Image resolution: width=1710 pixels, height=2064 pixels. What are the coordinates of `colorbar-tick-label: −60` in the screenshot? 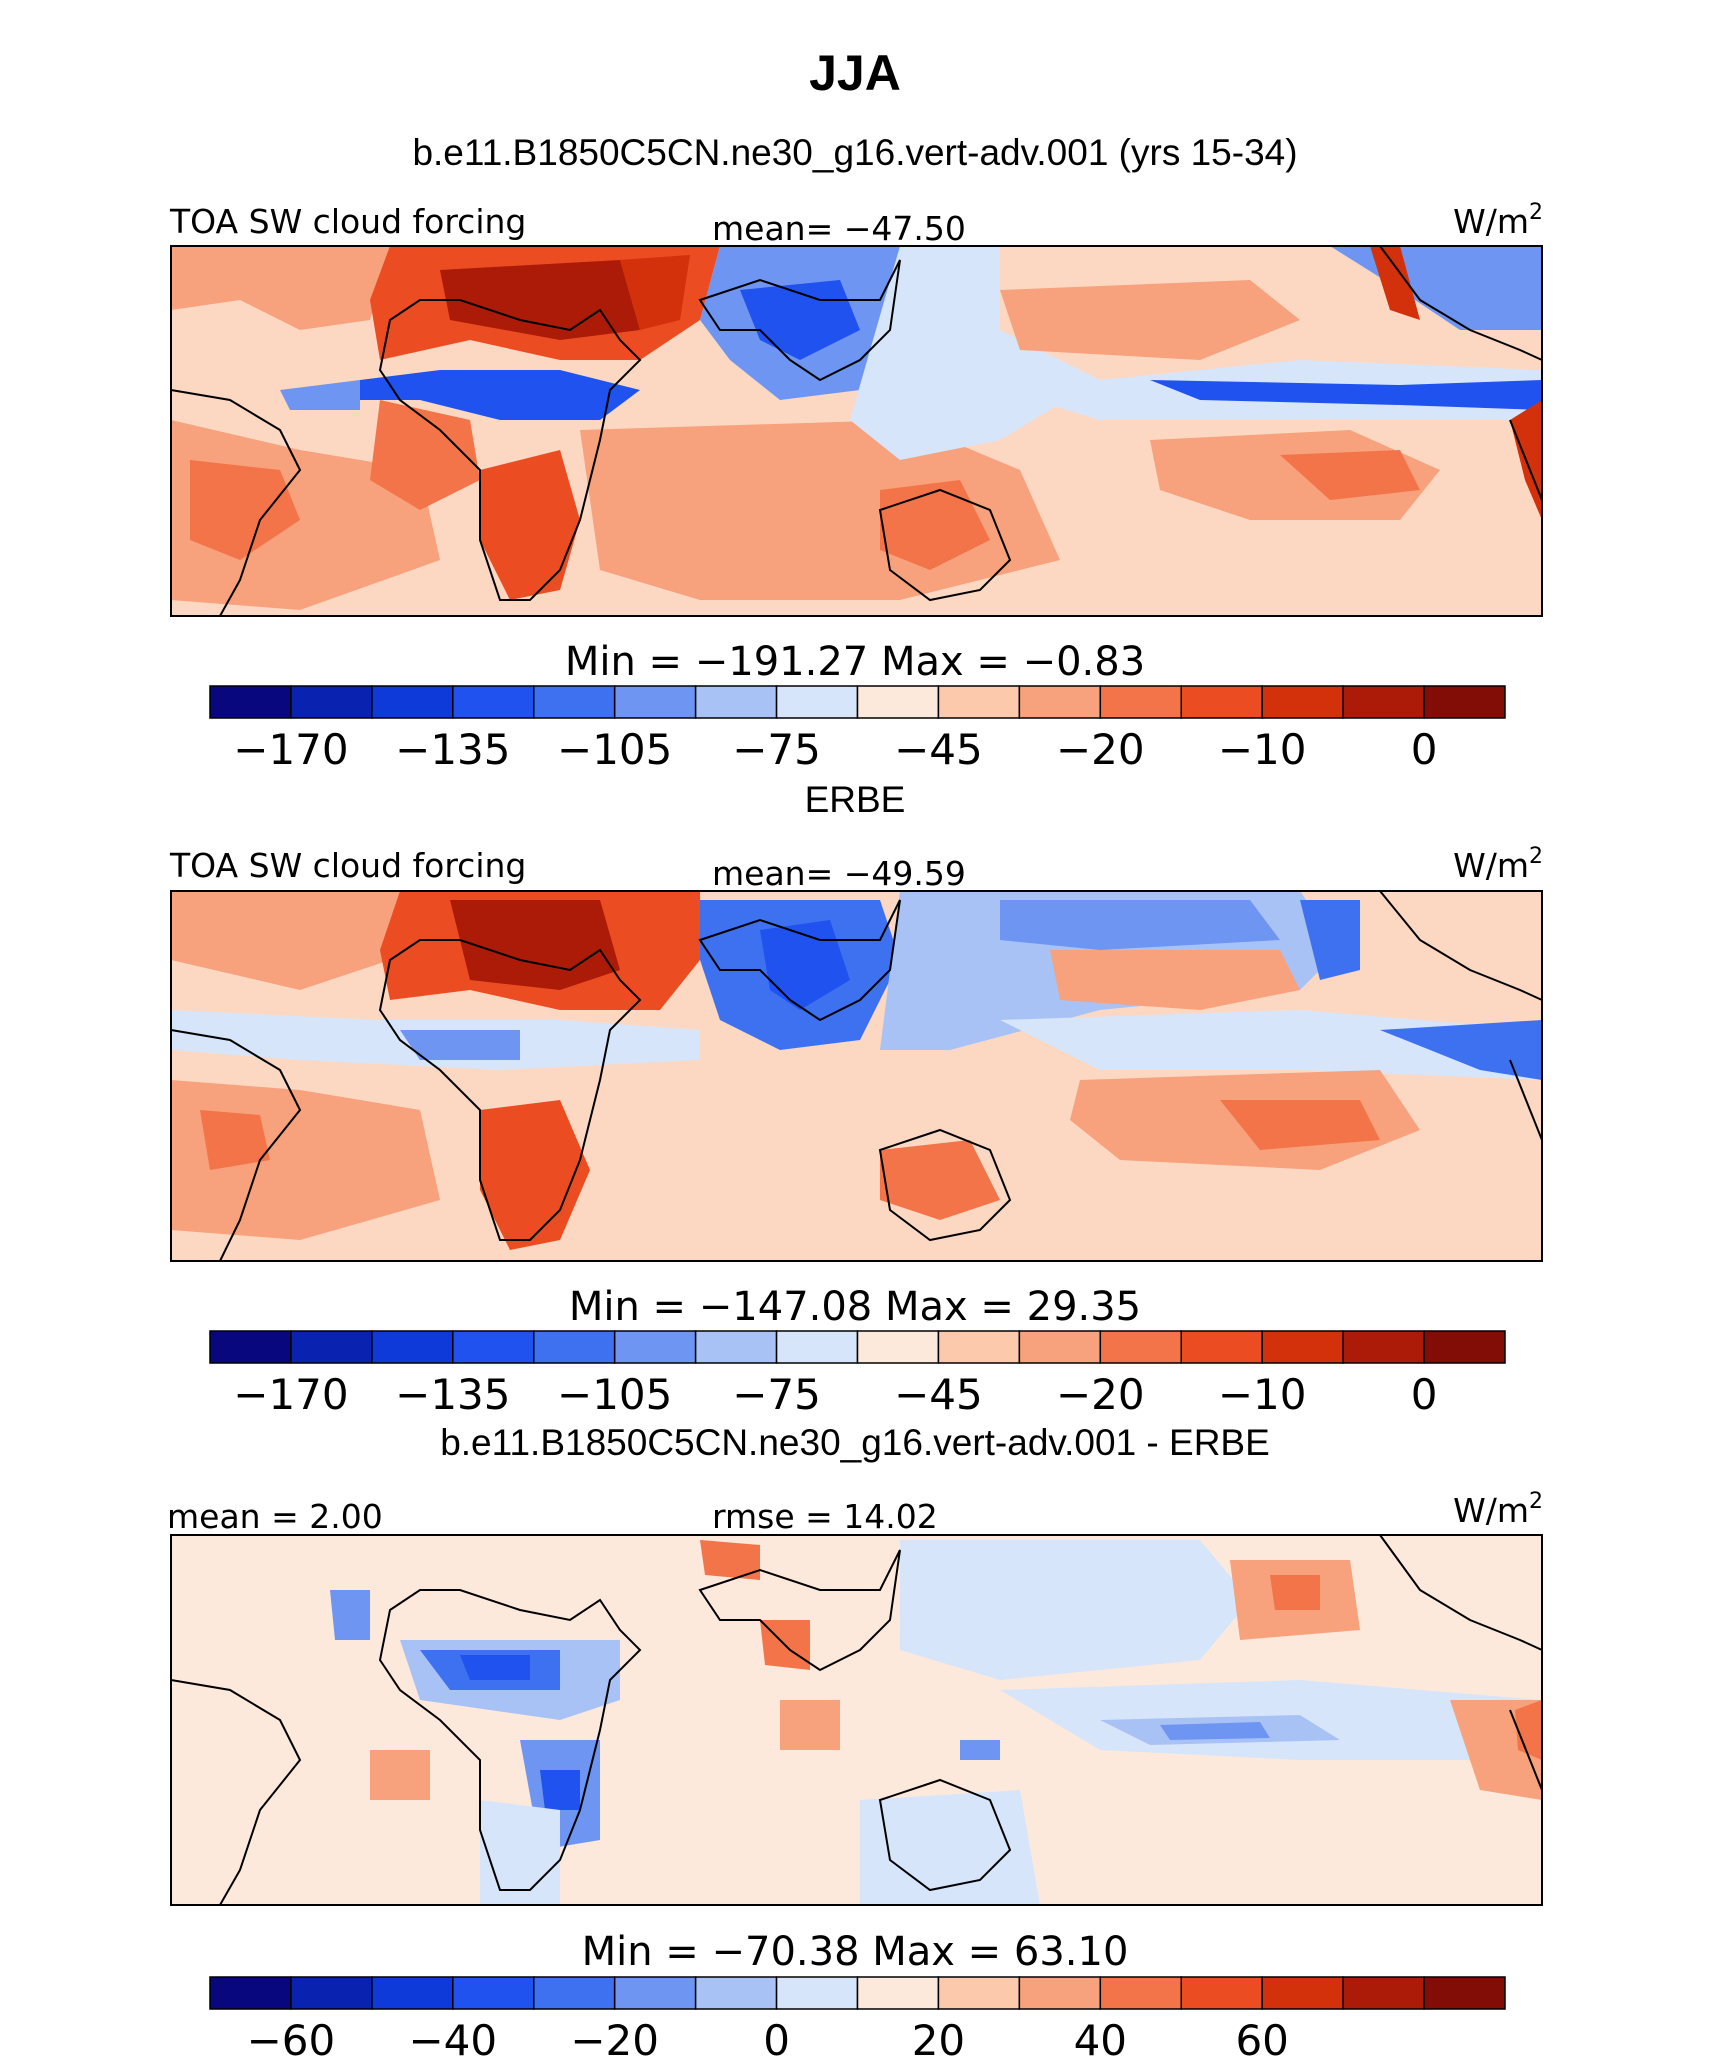 It's located at (291, 2040).